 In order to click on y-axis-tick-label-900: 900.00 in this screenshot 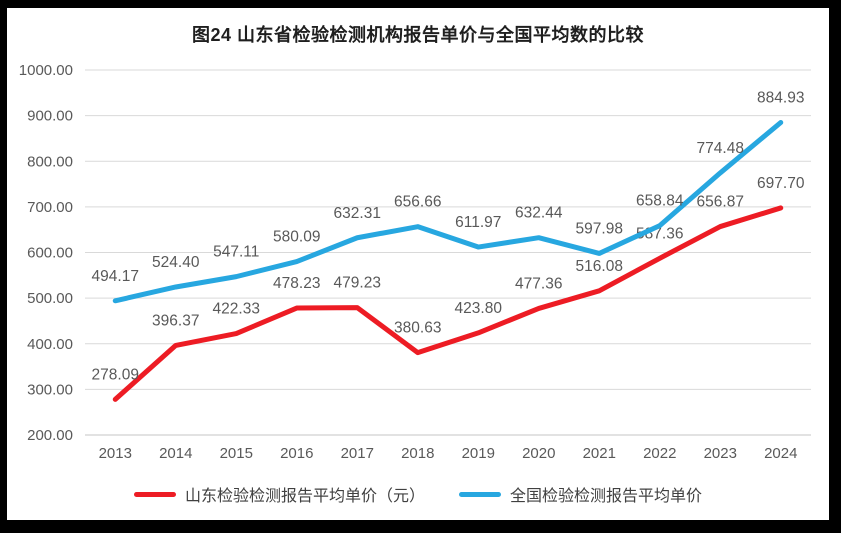, I will do `click(50, 116)`.